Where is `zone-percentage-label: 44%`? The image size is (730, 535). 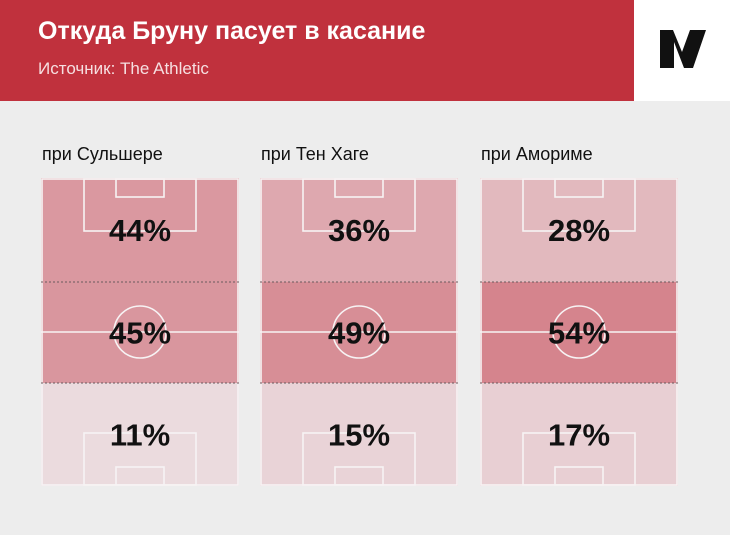
zone-percentage-label: 44% is located at coordinates (140, 230).